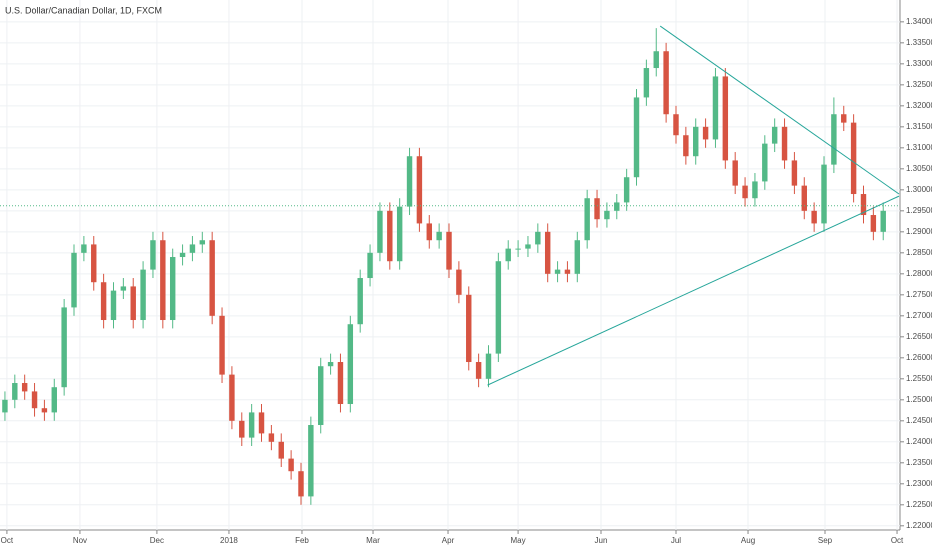  I want to click on y-tick-label: 1.28500, so click(919, 252).